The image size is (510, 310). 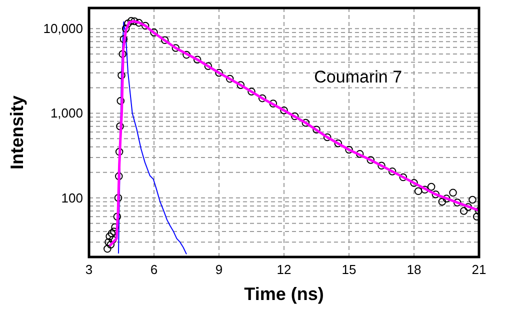 What do you see at coordinates (89, 269) in the screenshot?
I see `x-tick-label: 3` at bounding box center [89, 269].